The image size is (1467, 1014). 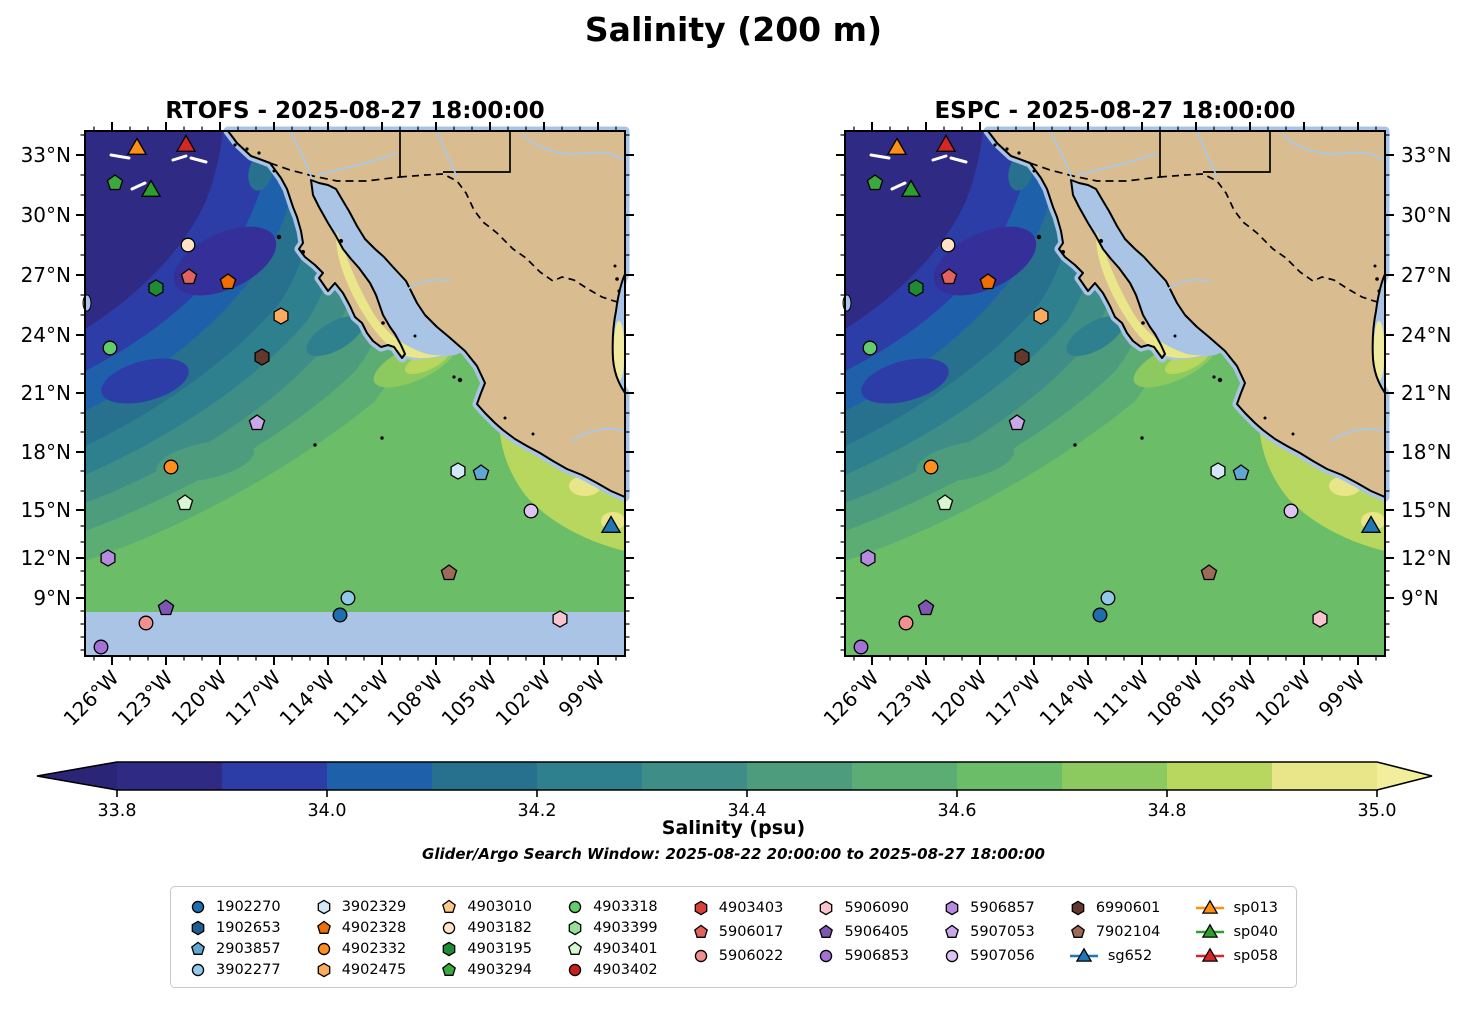 What do you see at coordinates (145, 697) in the screenshot?
I see `lon-tick-label: 123°W` at bounding box center [145, 697].